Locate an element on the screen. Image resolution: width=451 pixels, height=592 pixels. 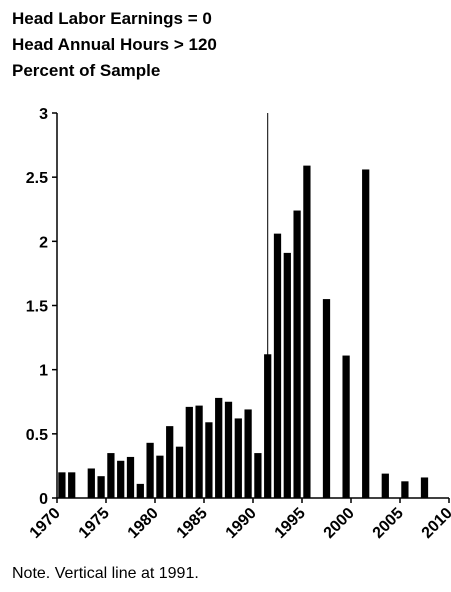
bar-1997 is located at coordinates (326, 398).